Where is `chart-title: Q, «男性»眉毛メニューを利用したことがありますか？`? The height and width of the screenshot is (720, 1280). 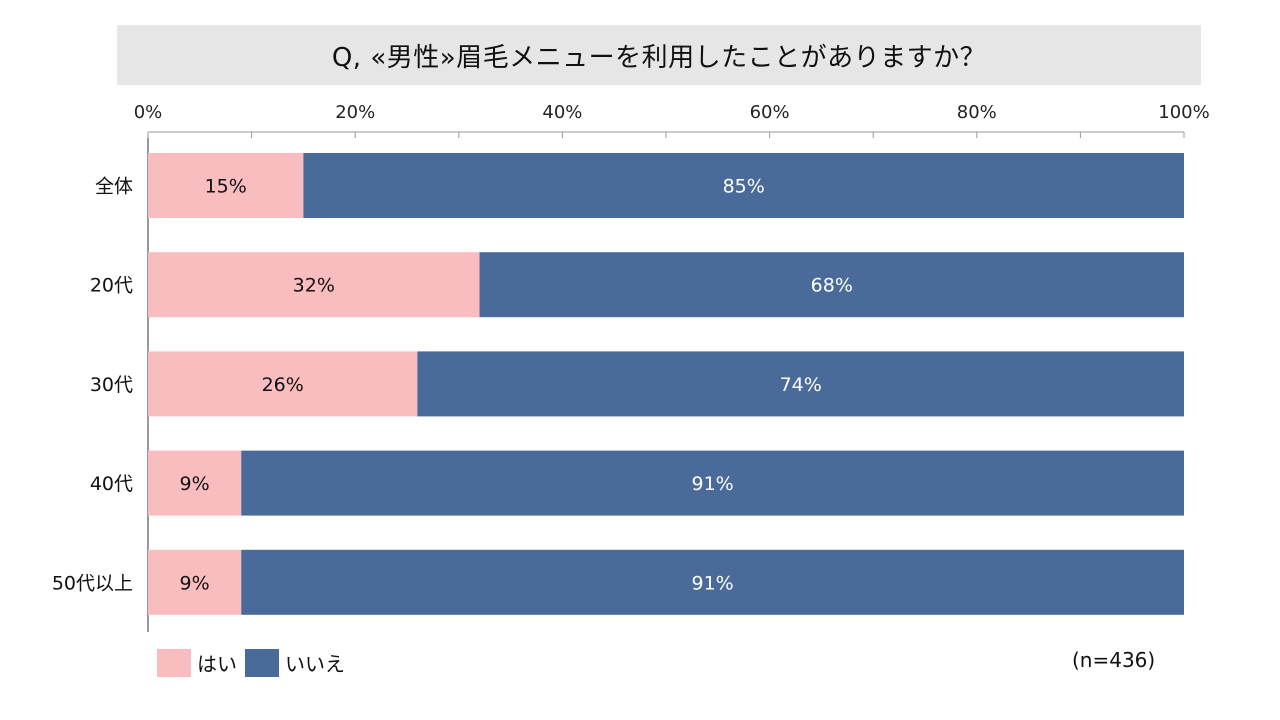 chart-title: Q, «男性»眉毛メニューを利用したことがありますか？ is located at coordinates (659, 57).